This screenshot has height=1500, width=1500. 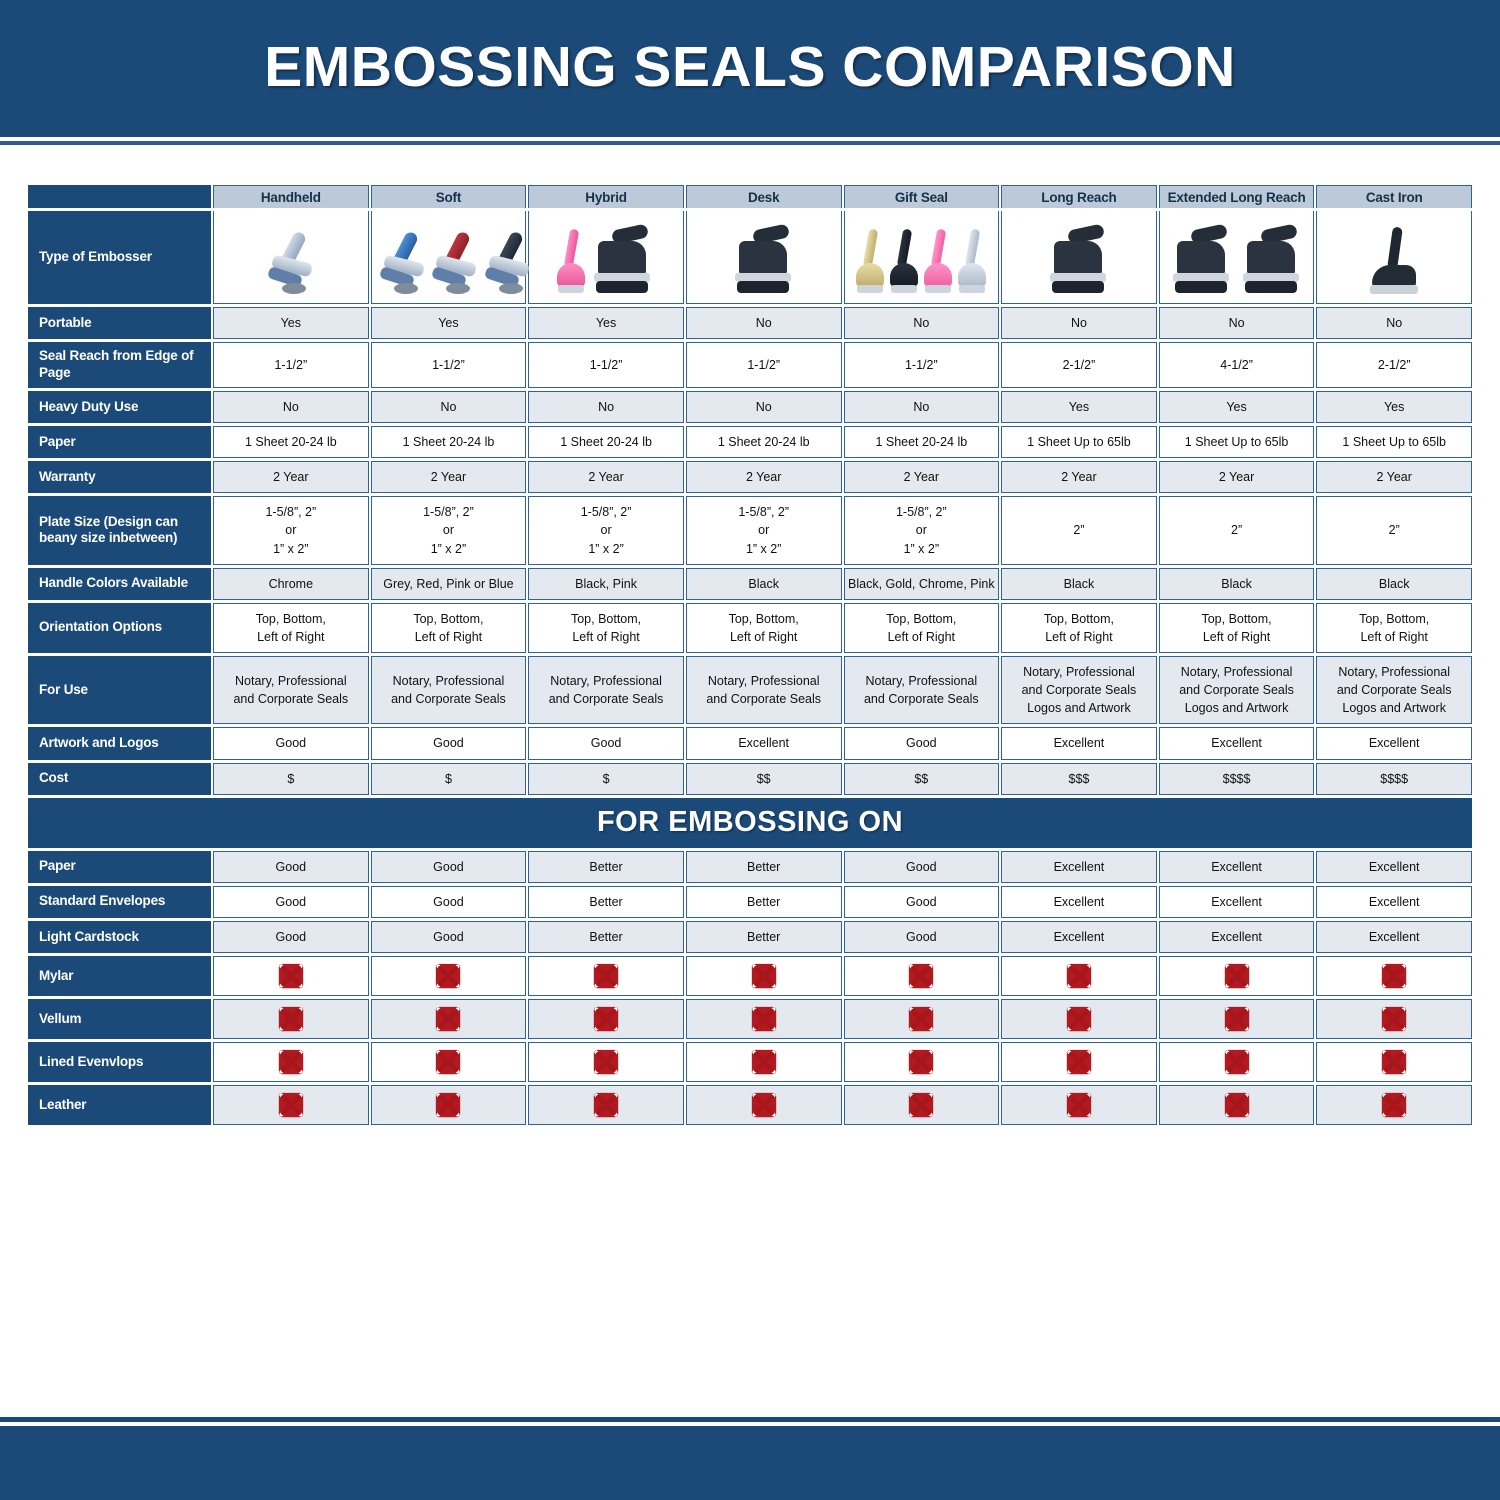 What do you see at coordinates (119, 901) in the screenshot?
I see `row-label: Standard Envelopes` at bounding box center [119, 901].